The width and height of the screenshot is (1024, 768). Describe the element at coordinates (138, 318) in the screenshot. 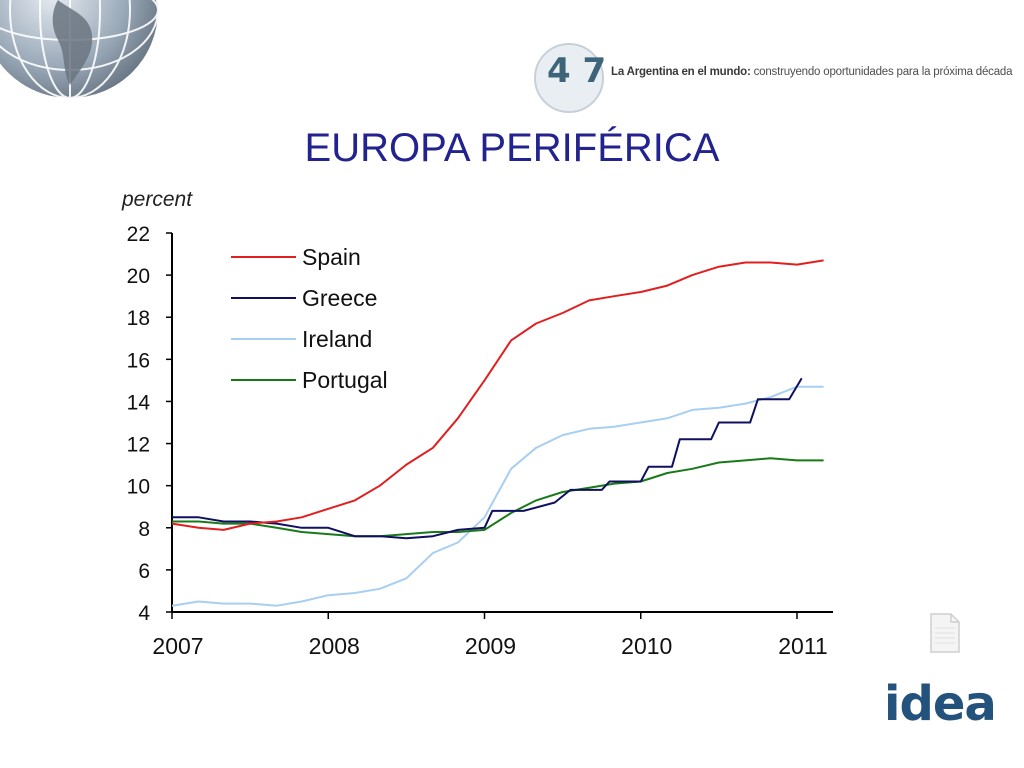

I see `y-tick-label: 18` at that location.